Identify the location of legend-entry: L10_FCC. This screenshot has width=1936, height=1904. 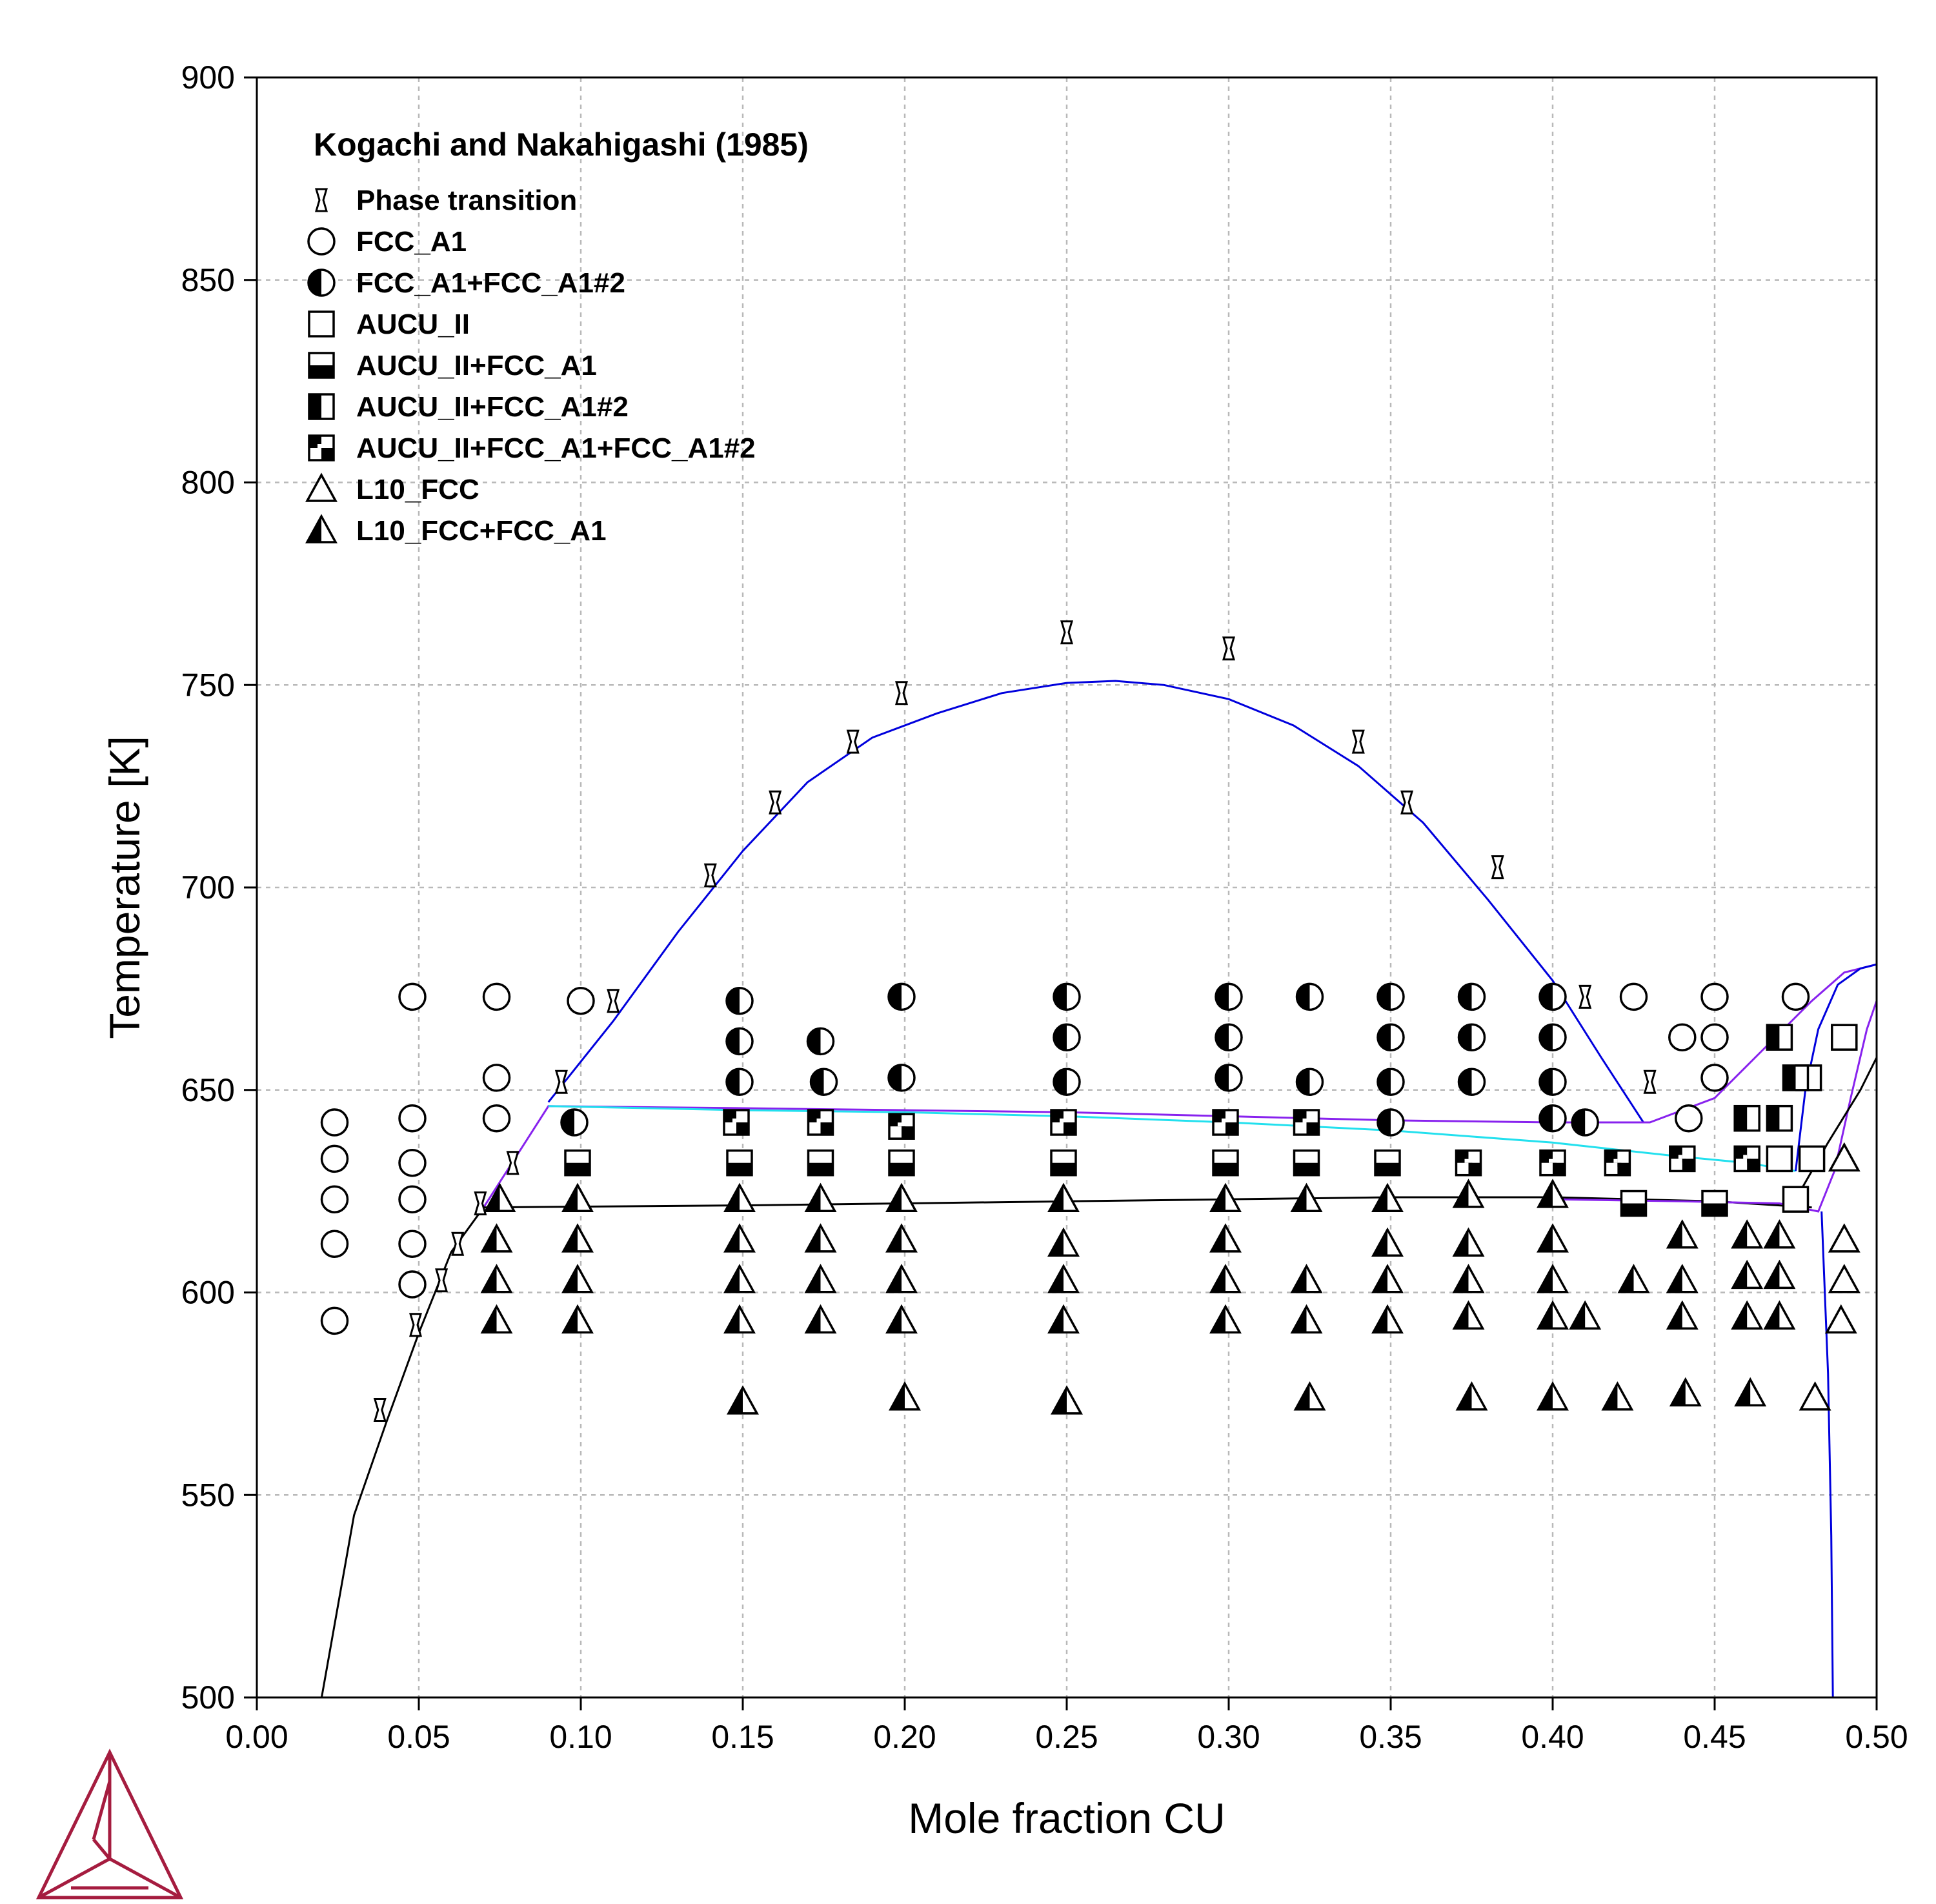
(392, 489).